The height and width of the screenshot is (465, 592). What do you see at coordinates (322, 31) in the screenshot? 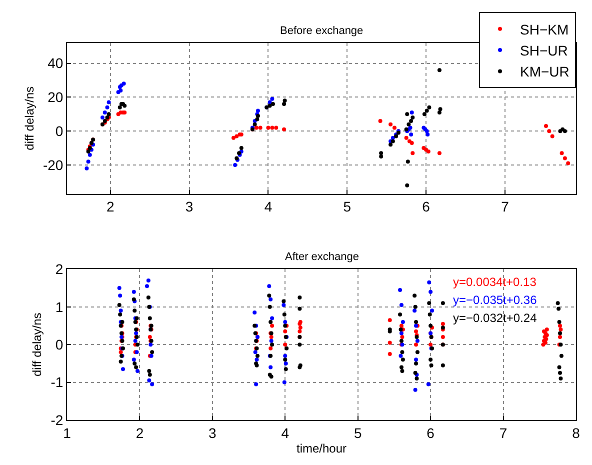
I see `chart-title: Before exchange` at bounding box center [322, 31].